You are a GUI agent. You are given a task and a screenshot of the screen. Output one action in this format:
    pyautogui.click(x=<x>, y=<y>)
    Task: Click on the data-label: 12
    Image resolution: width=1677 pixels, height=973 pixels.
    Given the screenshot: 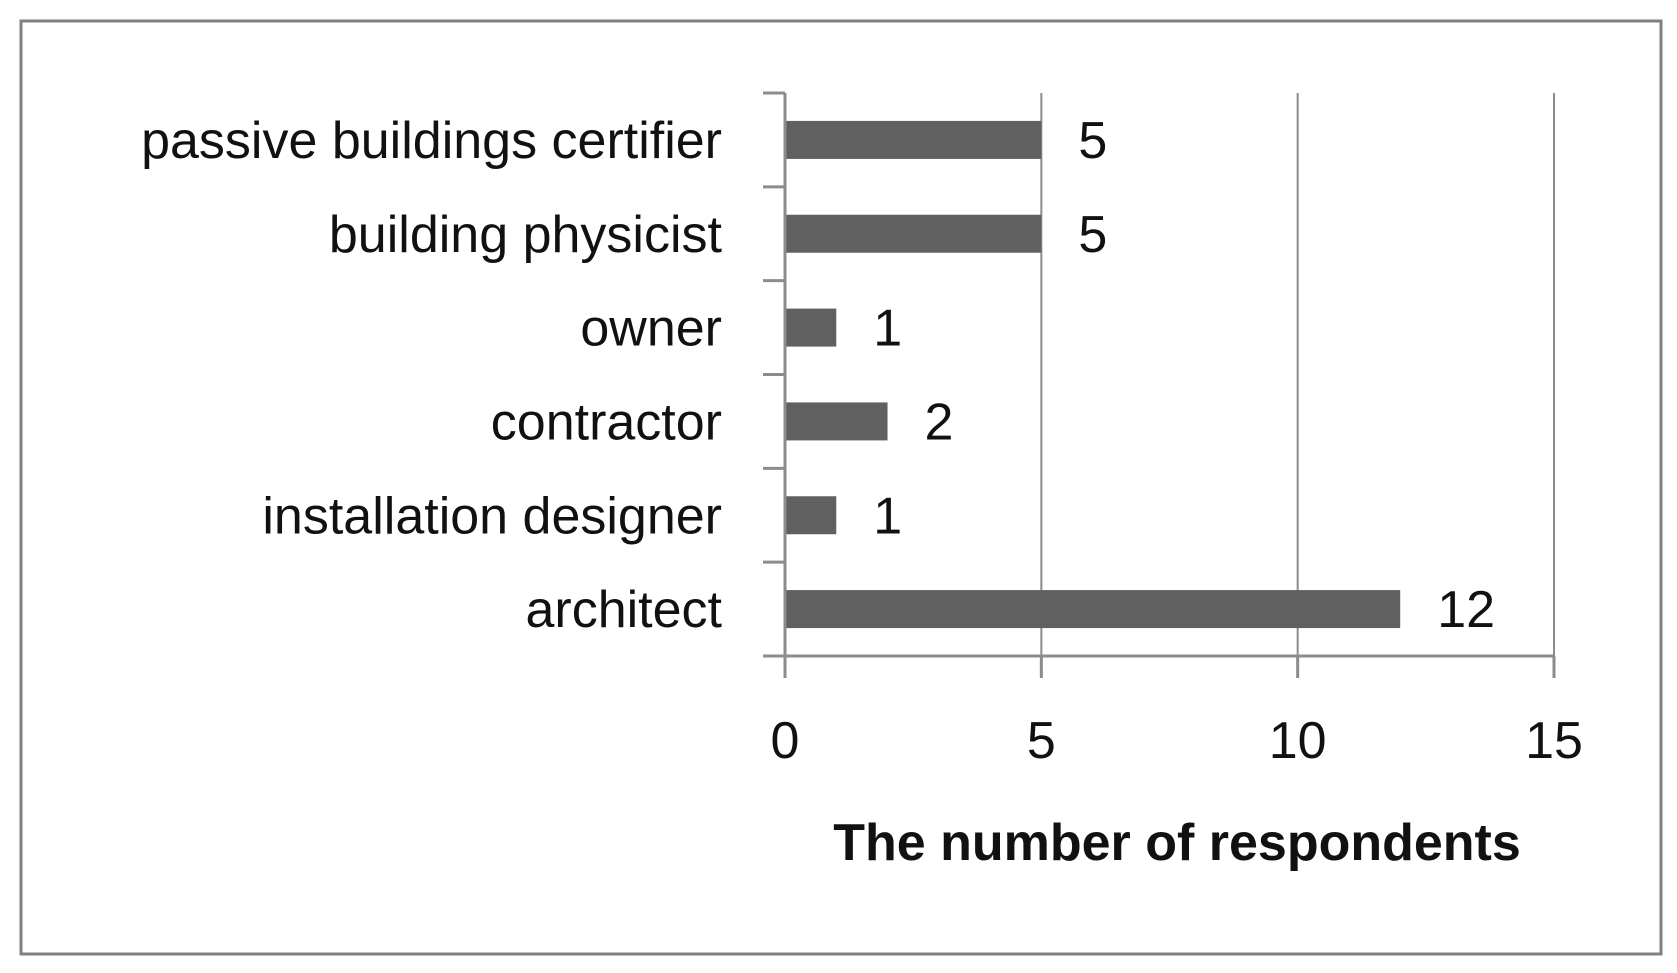 What is the action you would take?
    pyautogui.click(x=1466, y=610)
    